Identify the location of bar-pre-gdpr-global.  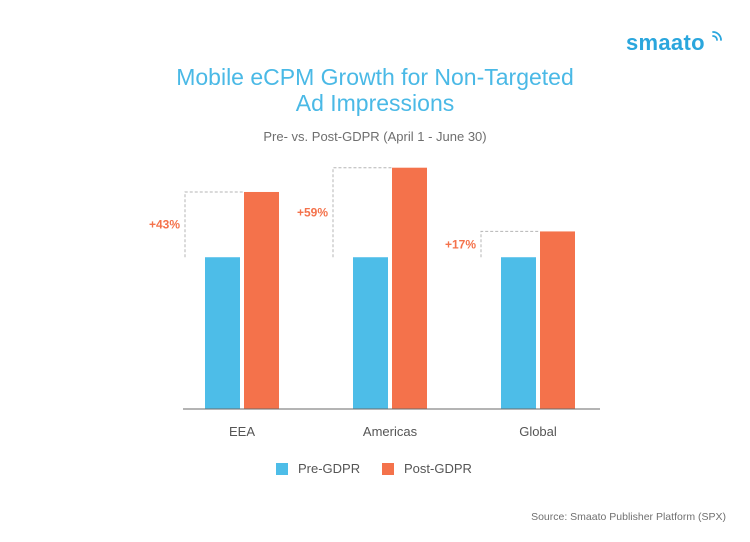
(518, 333).